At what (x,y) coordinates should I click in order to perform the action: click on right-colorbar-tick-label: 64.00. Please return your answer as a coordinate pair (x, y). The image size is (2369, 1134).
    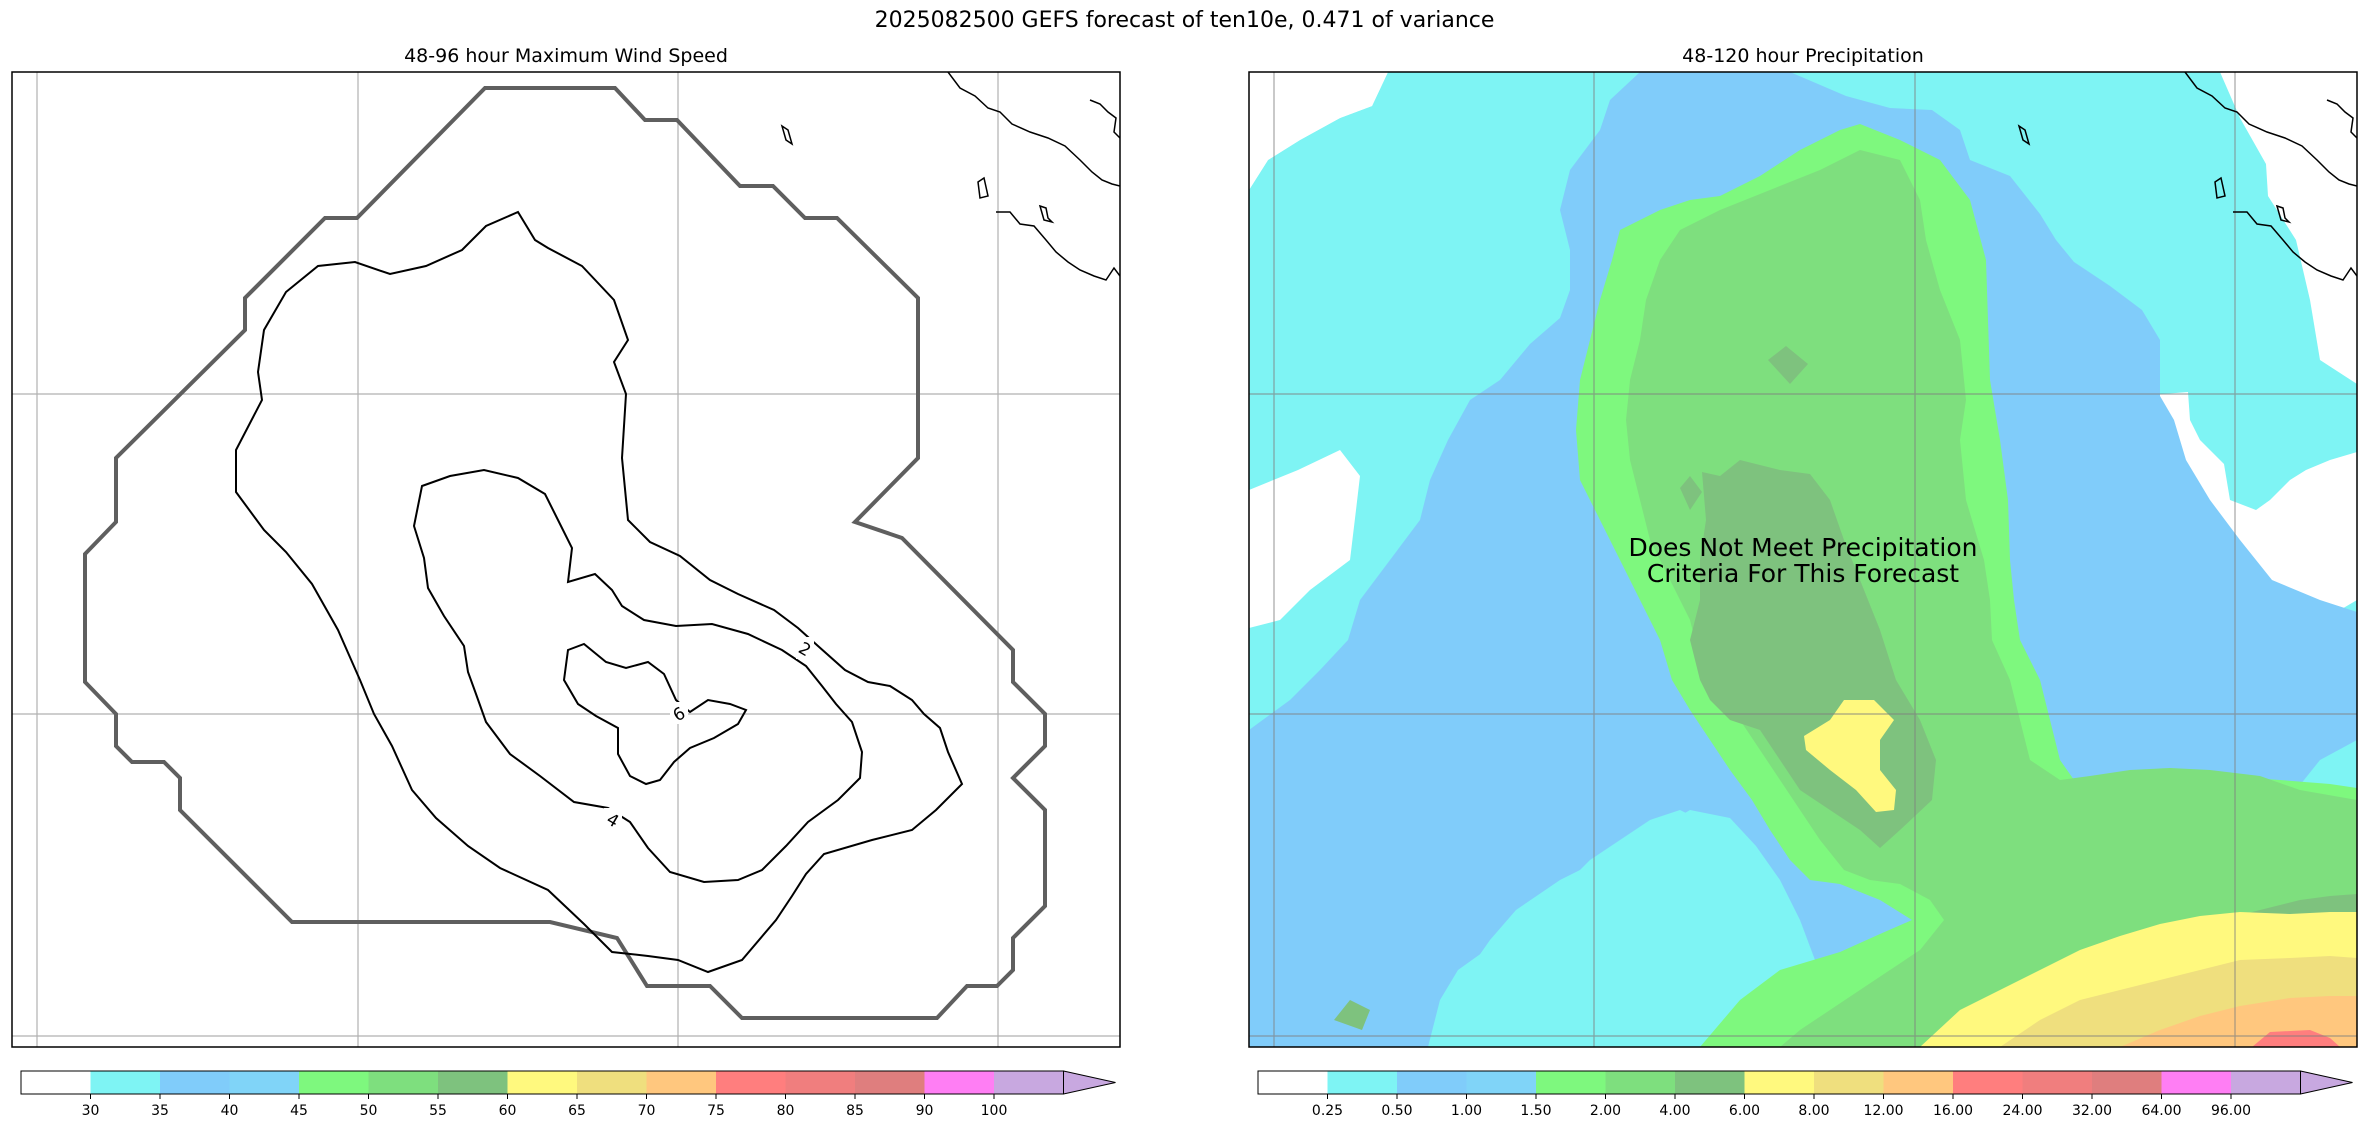
    Looking at the image, I should click on (2161, 1111).